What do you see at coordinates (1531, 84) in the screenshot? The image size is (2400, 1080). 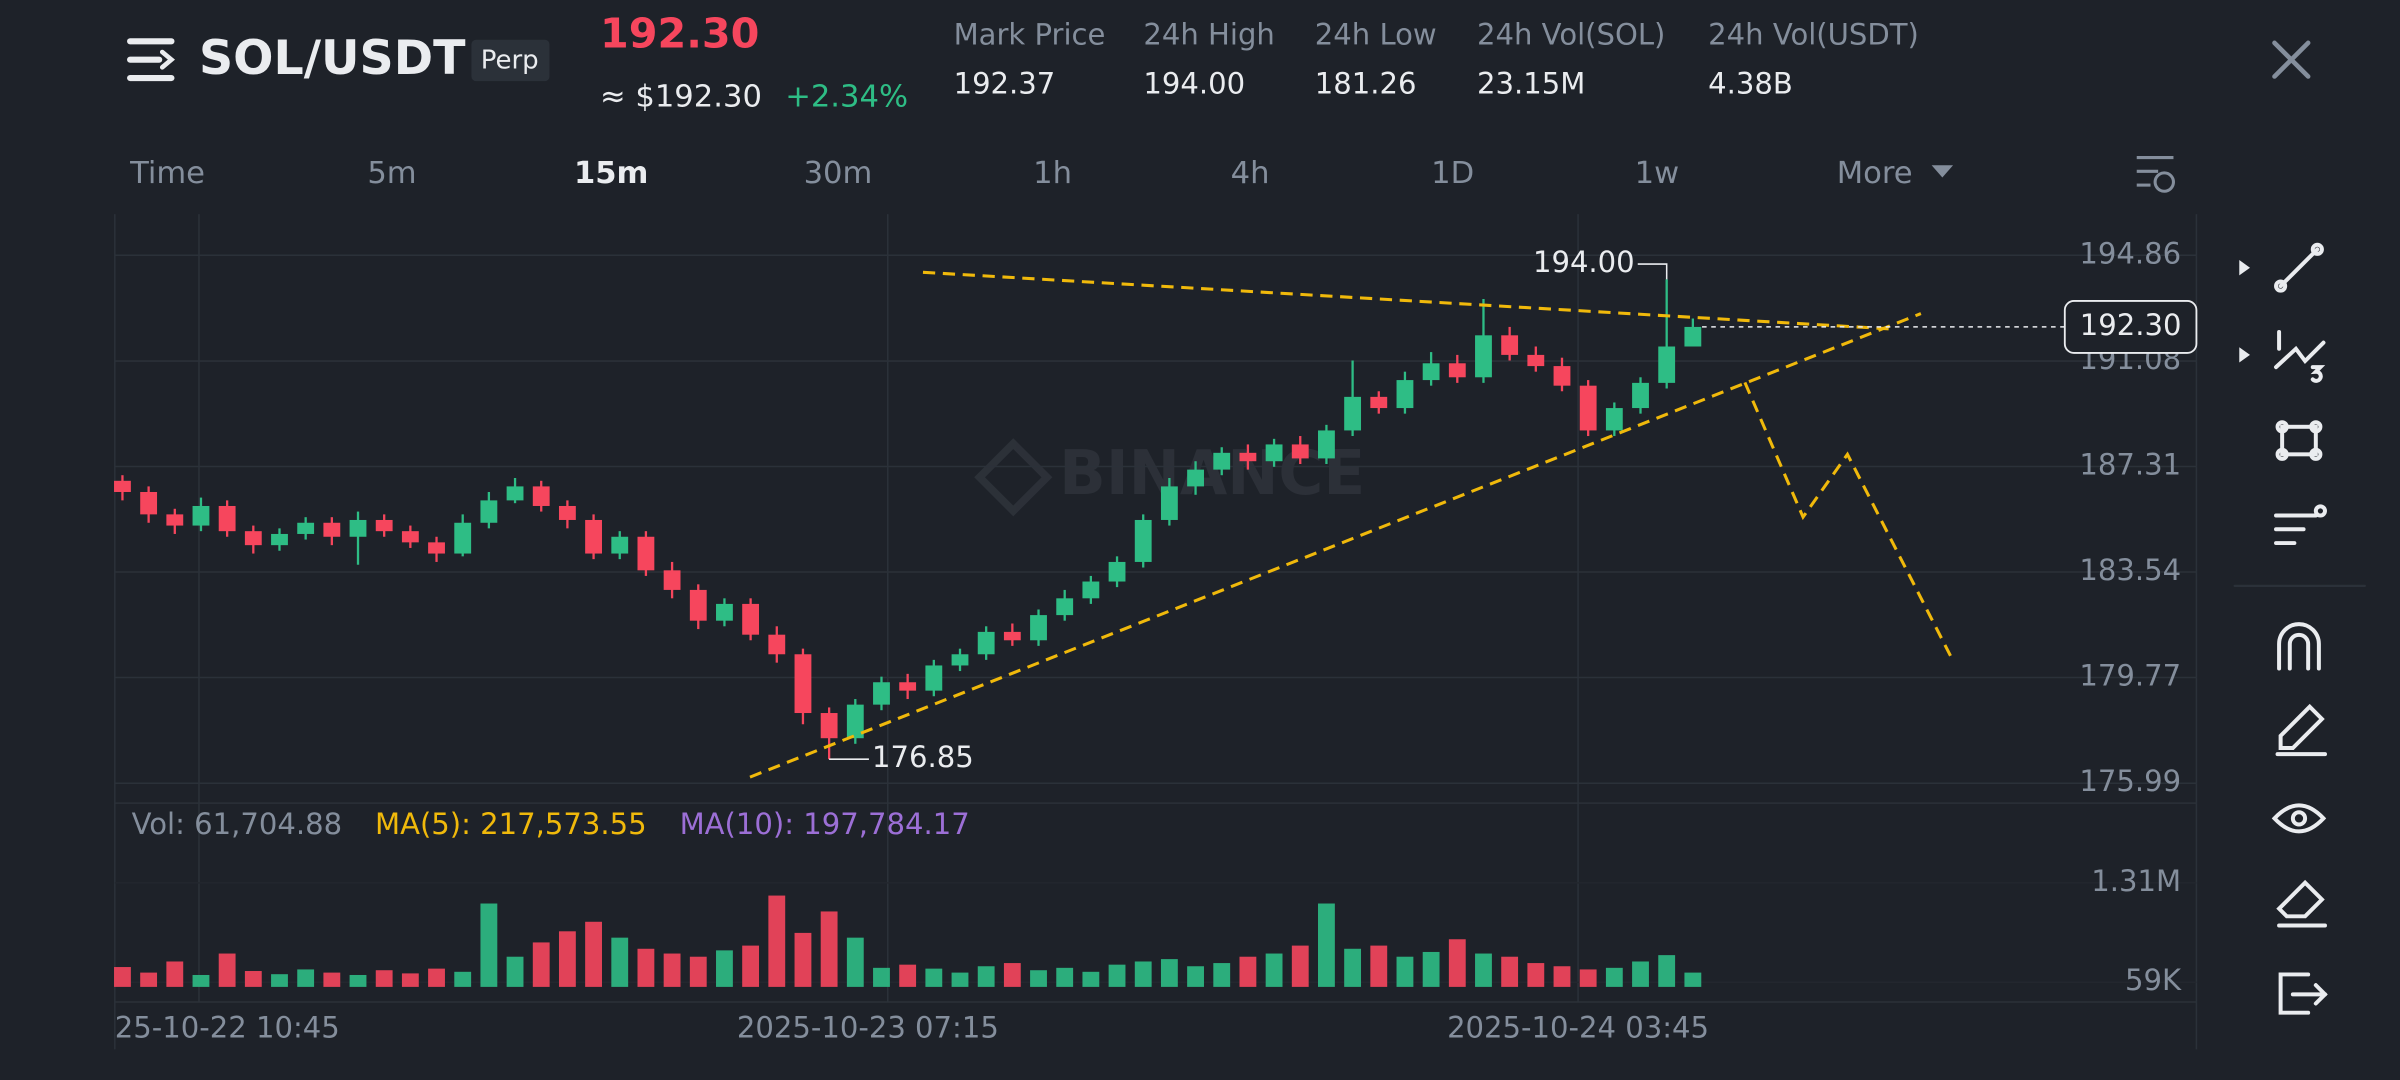 I see `stat-value: 23.15M` at bounding box center [1531, 84].